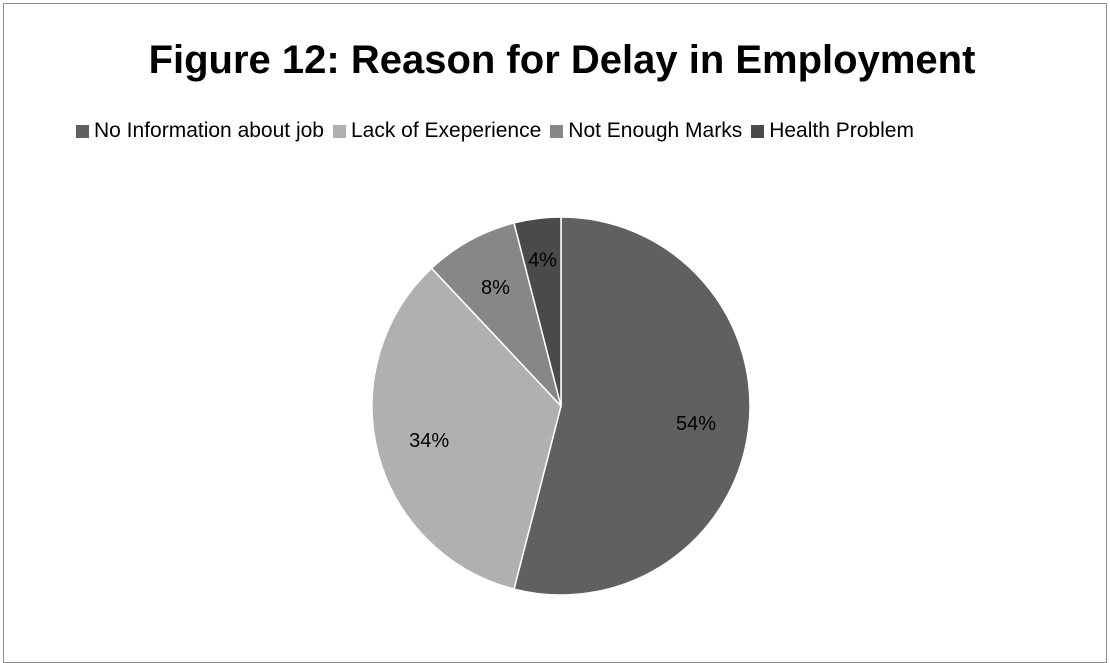 The image size is (1110, 663). Describe the element at coordinates (655, 130) in the screenshot. I see `legend-label: Not Enough Marks` at that location.